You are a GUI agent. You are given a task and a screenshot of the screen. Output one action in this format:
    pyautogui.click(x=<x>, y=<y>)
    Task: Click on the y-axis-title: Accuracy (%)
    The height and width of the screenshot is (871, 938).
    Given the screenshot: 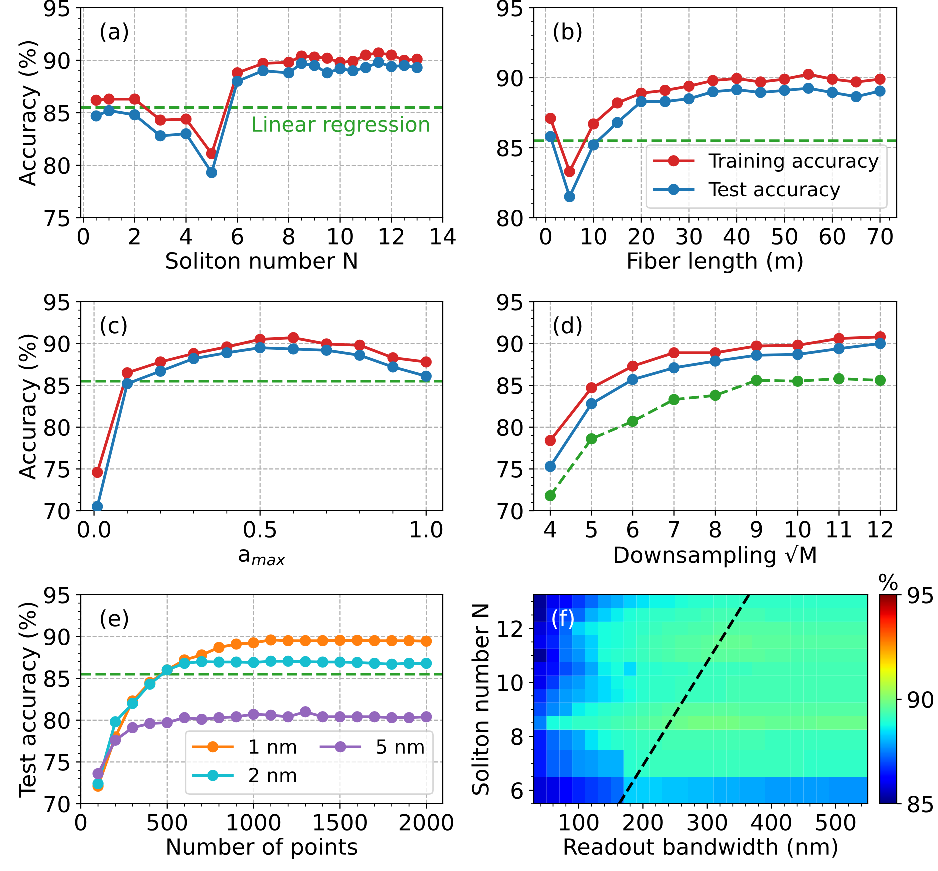 What is the action you would take?
    pyautogui.click(x=29, y=407)
    